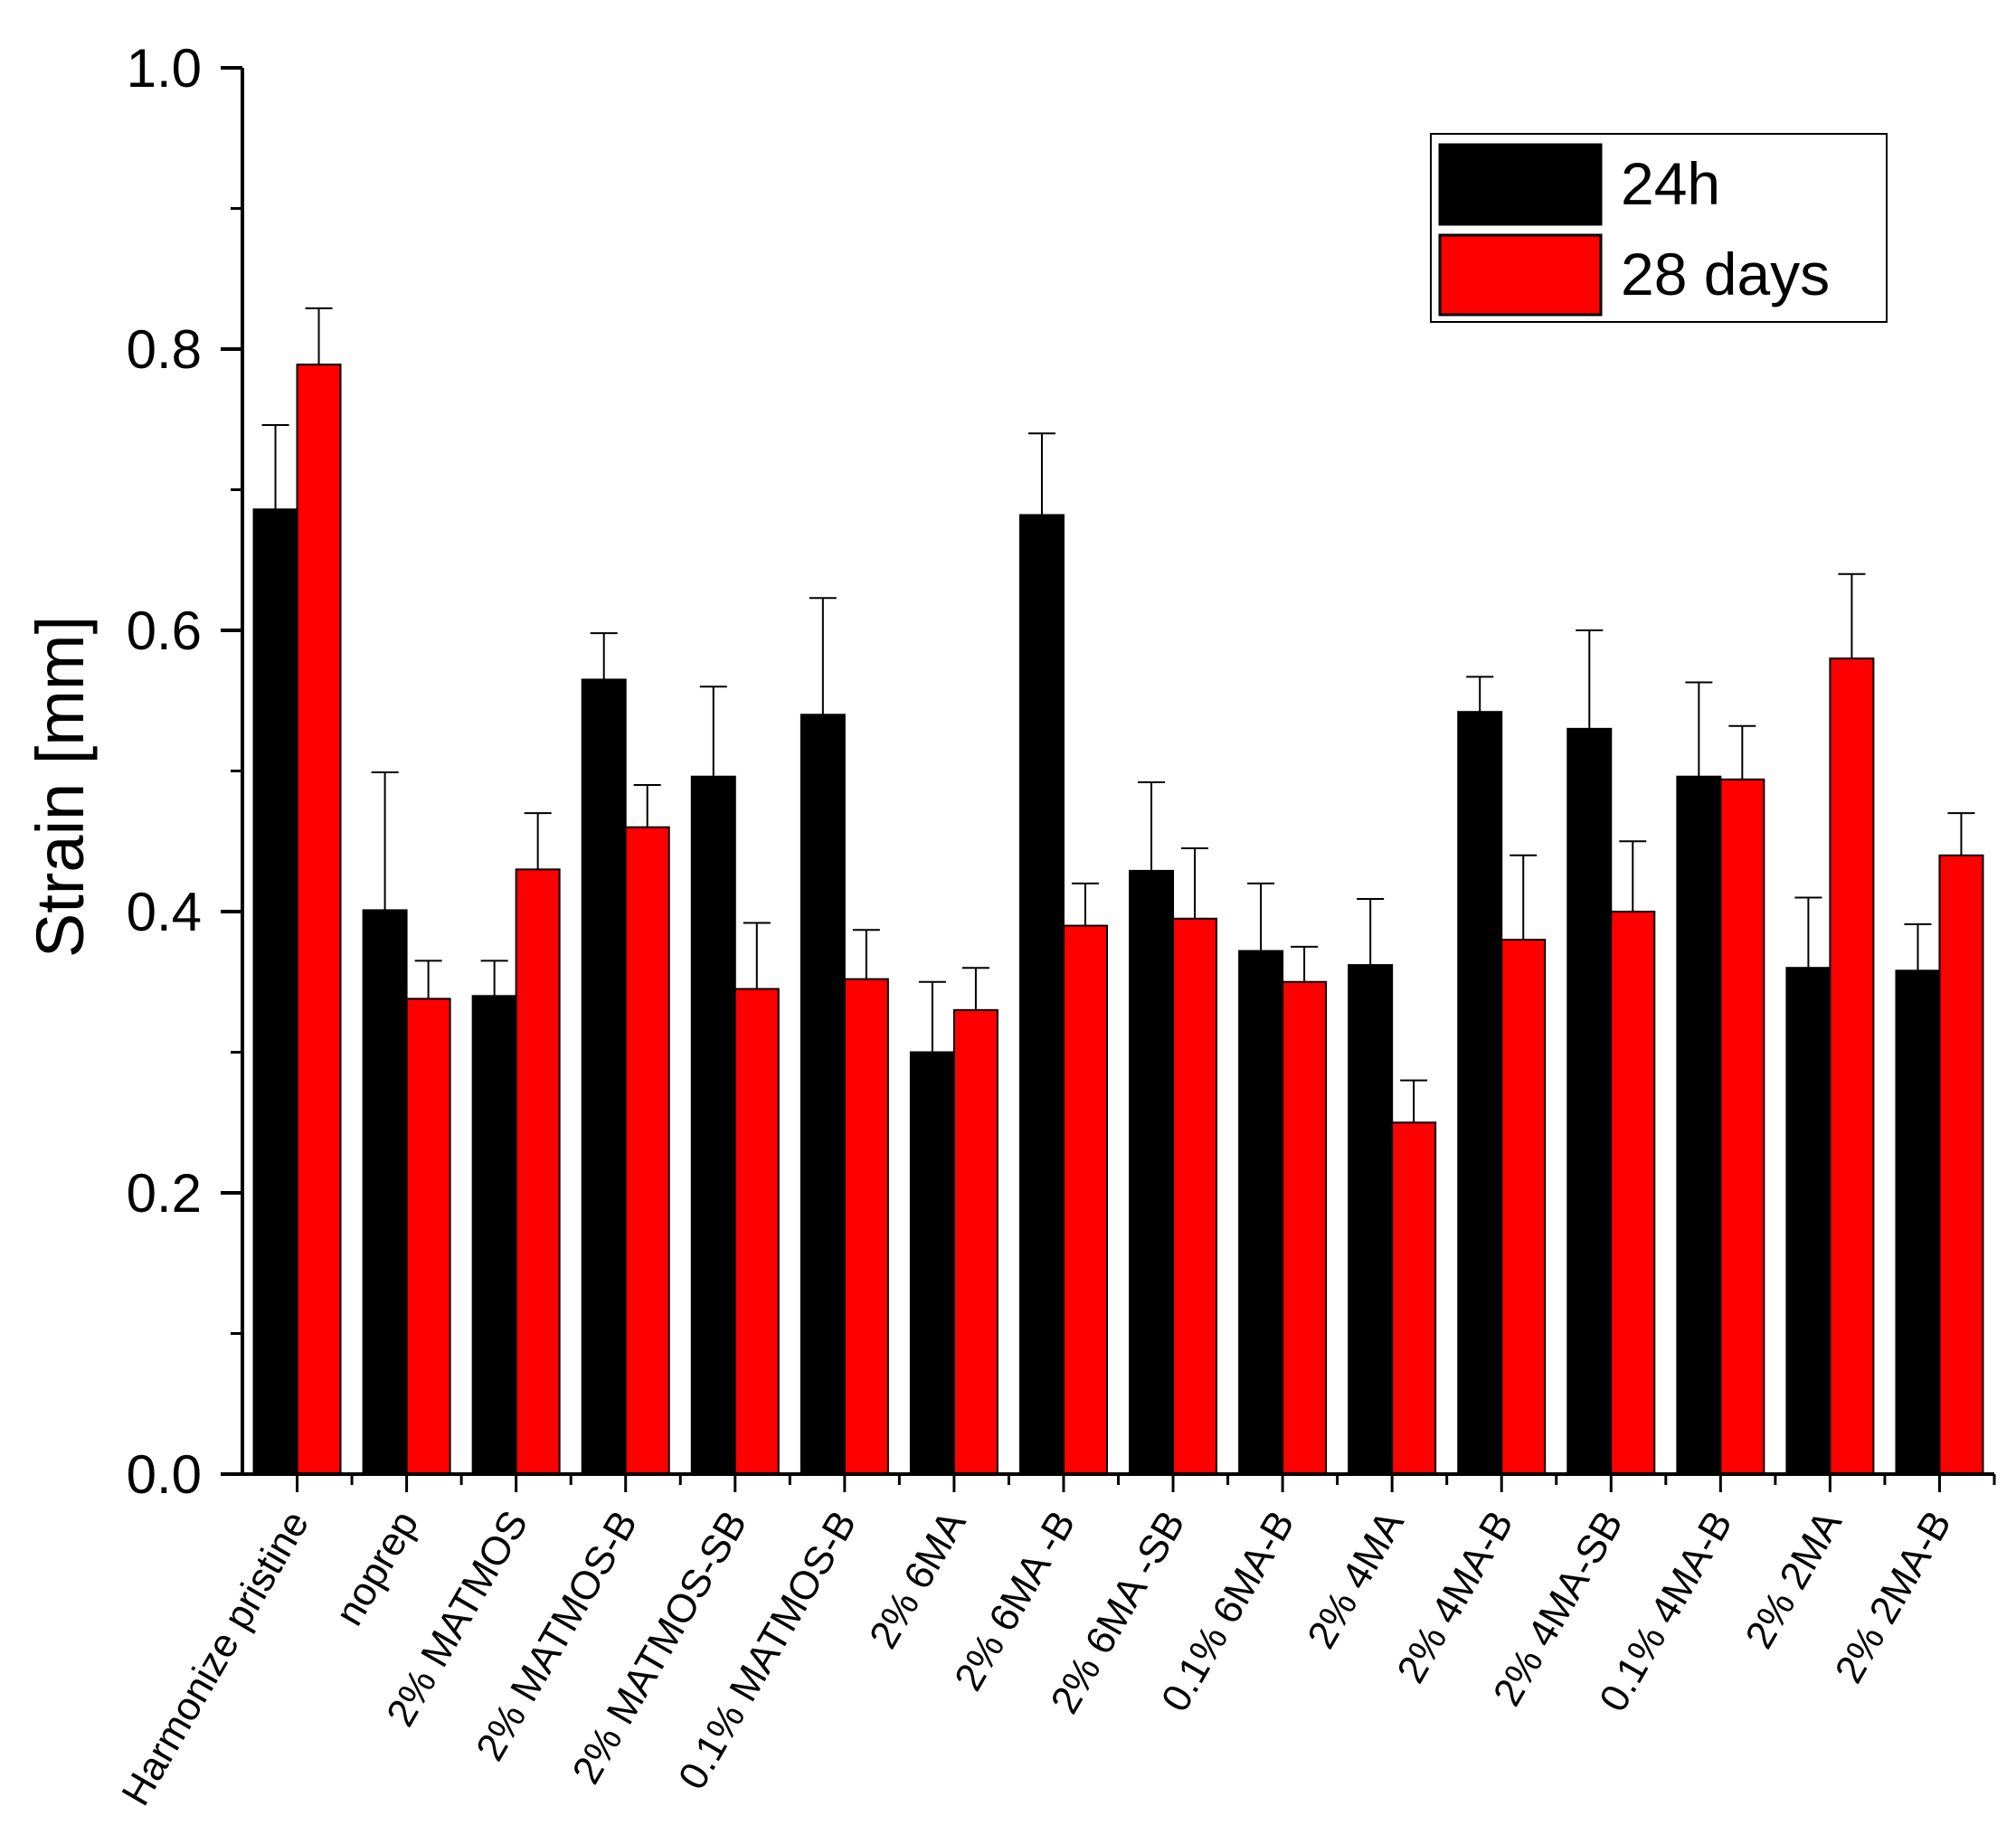 Image resolution: width=2016 pixels, height=1825 pixels. Describe the element at coordinates (1356, 1580) in the screenshot. I see `x-tick-label-10: 2% 4MA` at that location.